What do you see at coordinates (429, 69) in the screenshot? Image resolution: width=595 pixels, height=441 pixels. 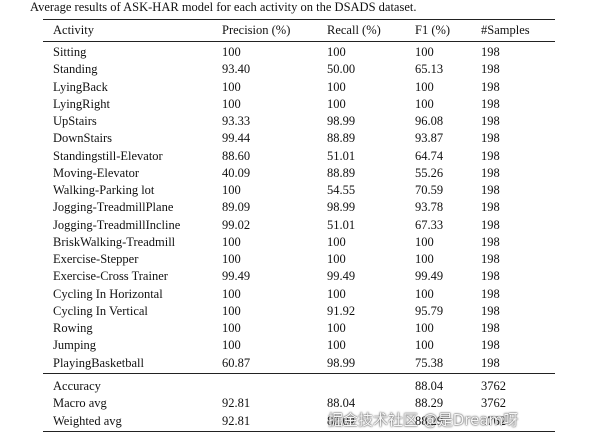 I see `table-cell: 65.13` at bounding box center [429, 69].